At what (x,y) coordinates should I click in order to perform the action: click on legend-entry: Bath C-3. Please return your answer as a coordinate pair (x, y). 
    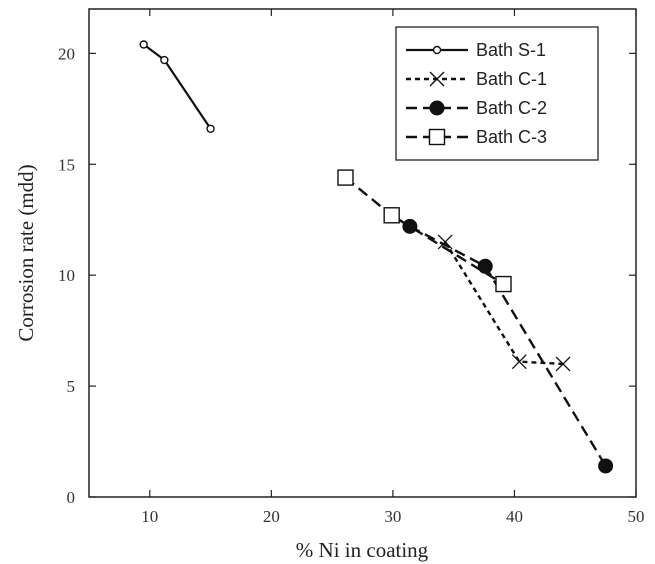
    Looking at the image, I should click on (476, 137).